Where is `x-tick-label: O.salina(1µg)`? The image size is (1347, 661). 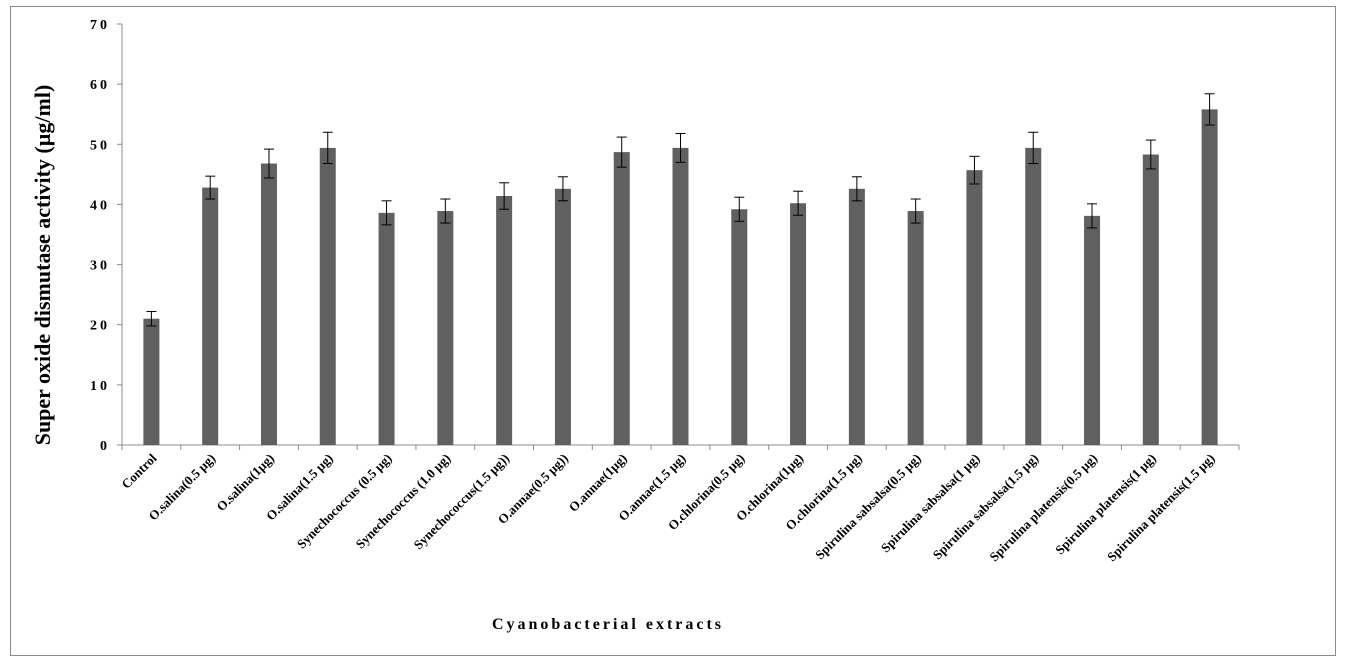 x-tick-label: O.salina(1µg) is located at coordinates (245, 483).